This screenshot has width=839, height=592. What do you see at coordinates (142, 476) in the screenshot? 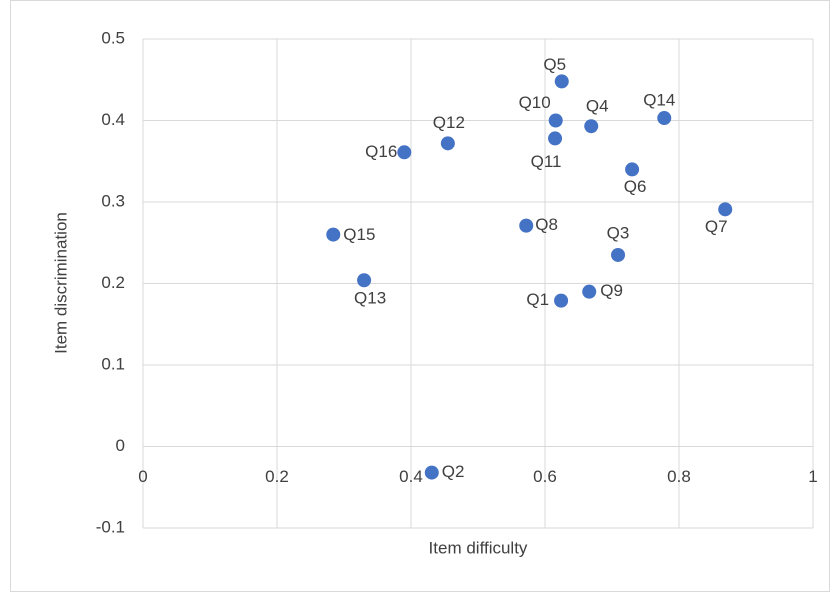
I see `x-tick-label: 0` at bounding box center [142, 476].